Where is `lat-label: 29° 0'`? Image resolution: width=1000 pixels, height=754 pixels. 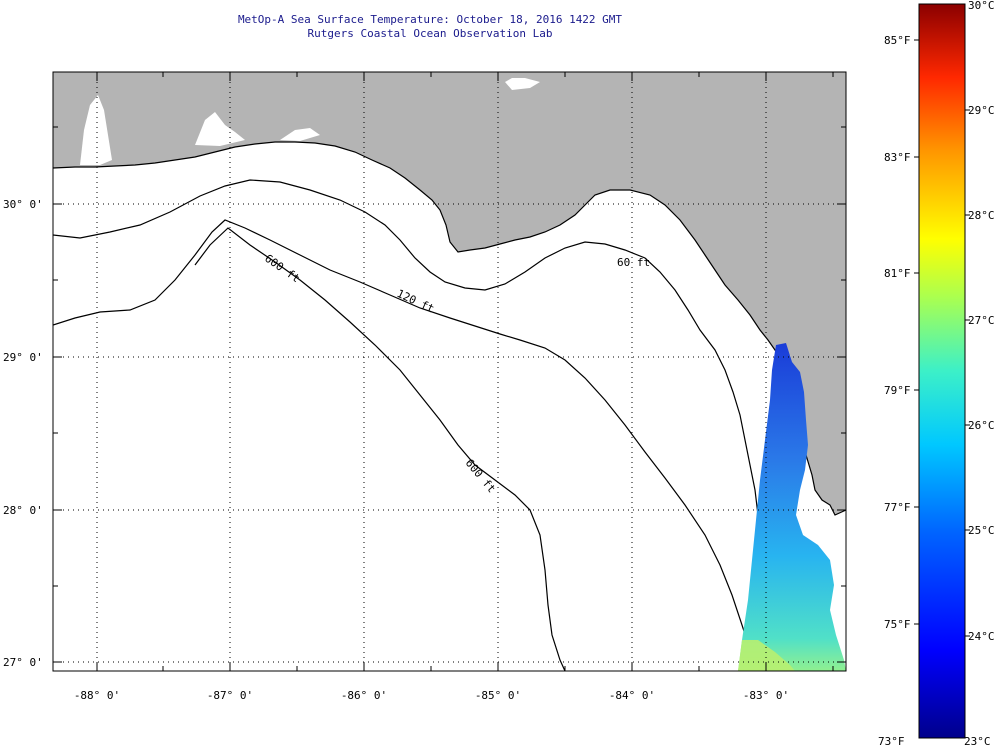 lat-label: 29° 0' is located at coordinates (23, 357).